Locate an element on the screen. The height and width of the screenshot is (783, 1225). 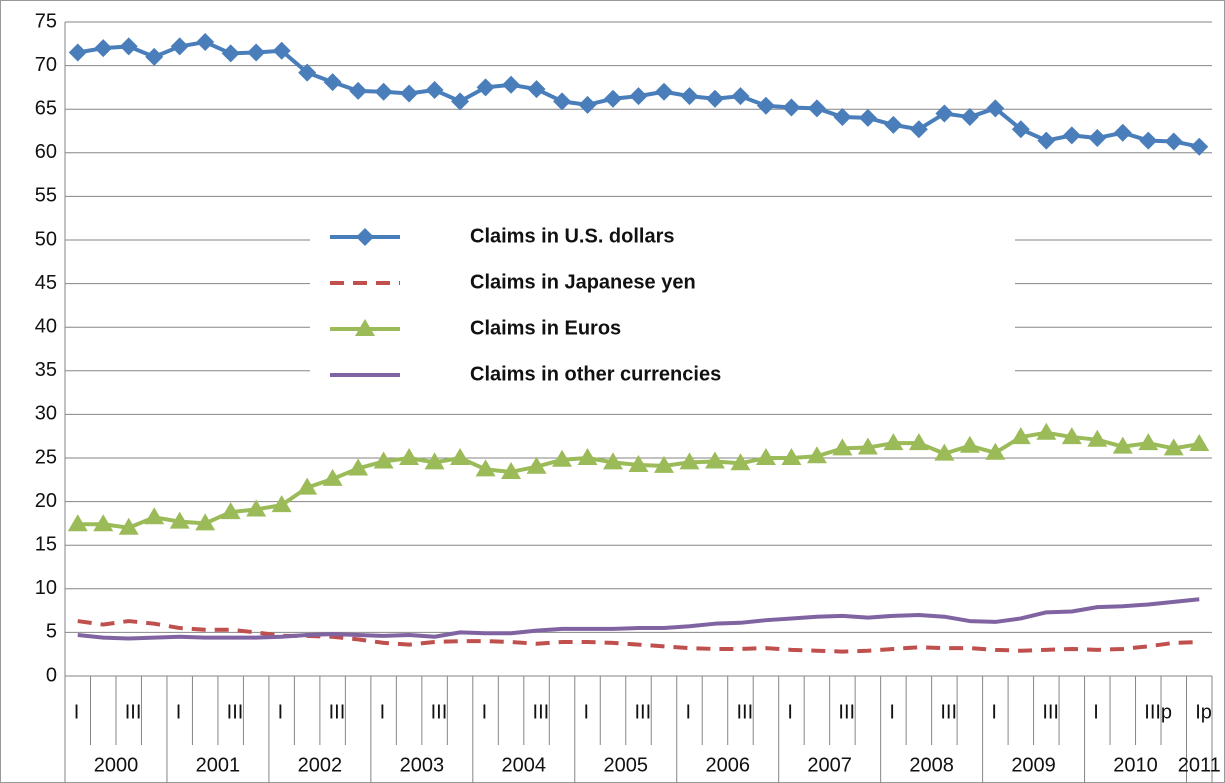
y-tick-label: 50 is located at coordinates (46, 239).